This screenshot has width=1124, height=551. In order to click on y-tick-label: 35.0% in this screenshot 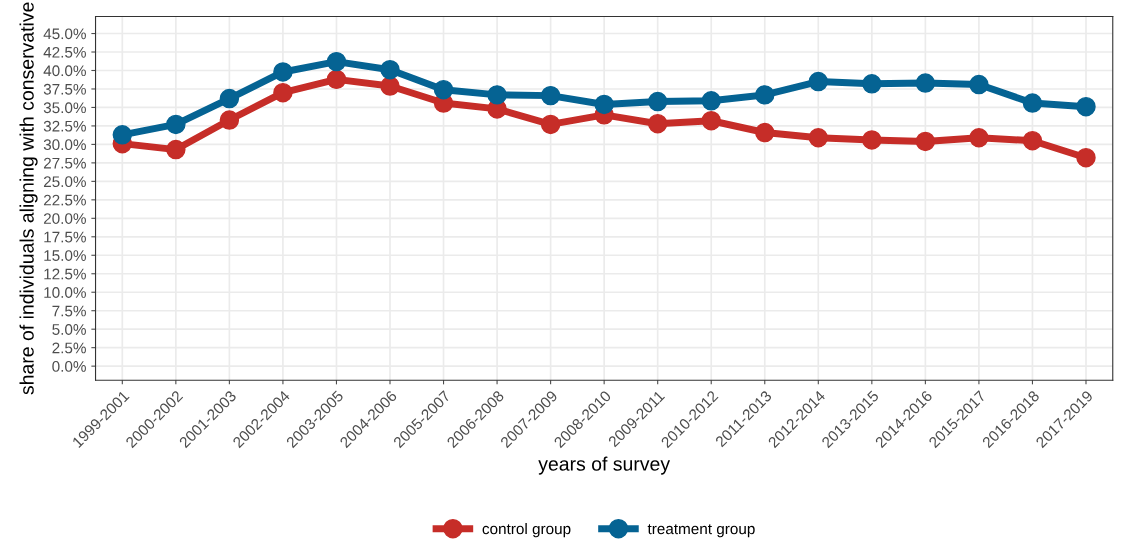, I will do `click(64, 108)`.